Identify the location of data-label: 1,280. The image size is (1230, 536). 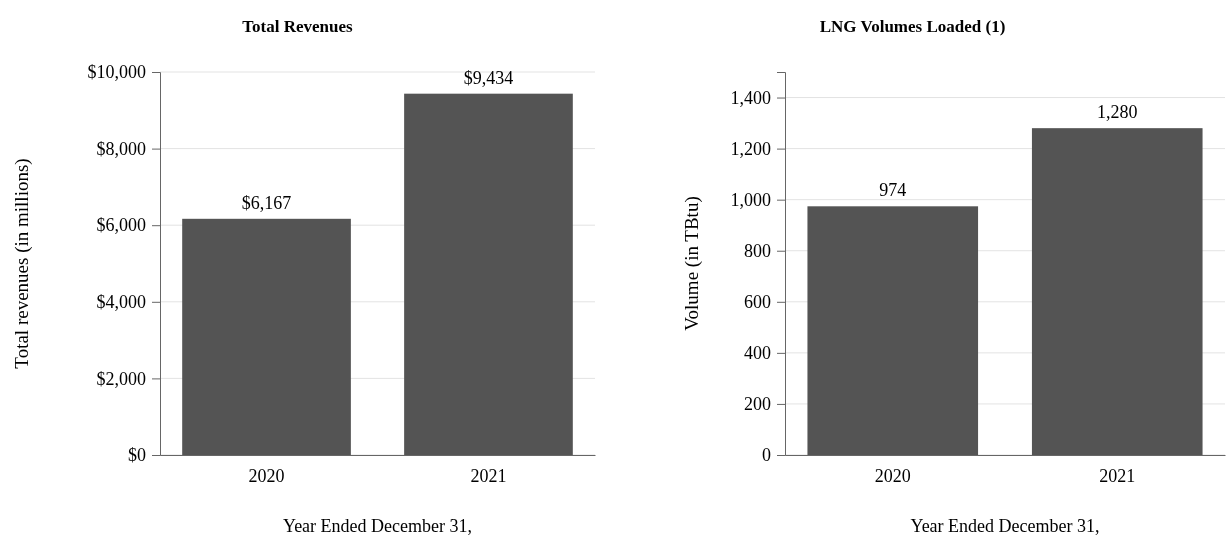
(1117, 112).